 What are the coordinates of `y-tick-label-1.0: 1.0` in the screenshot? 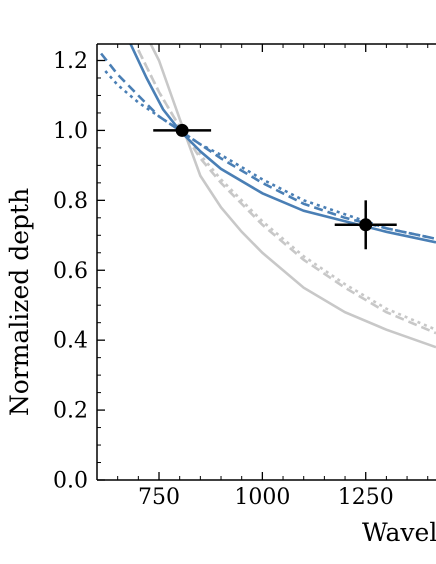 It's located at (70, 131).